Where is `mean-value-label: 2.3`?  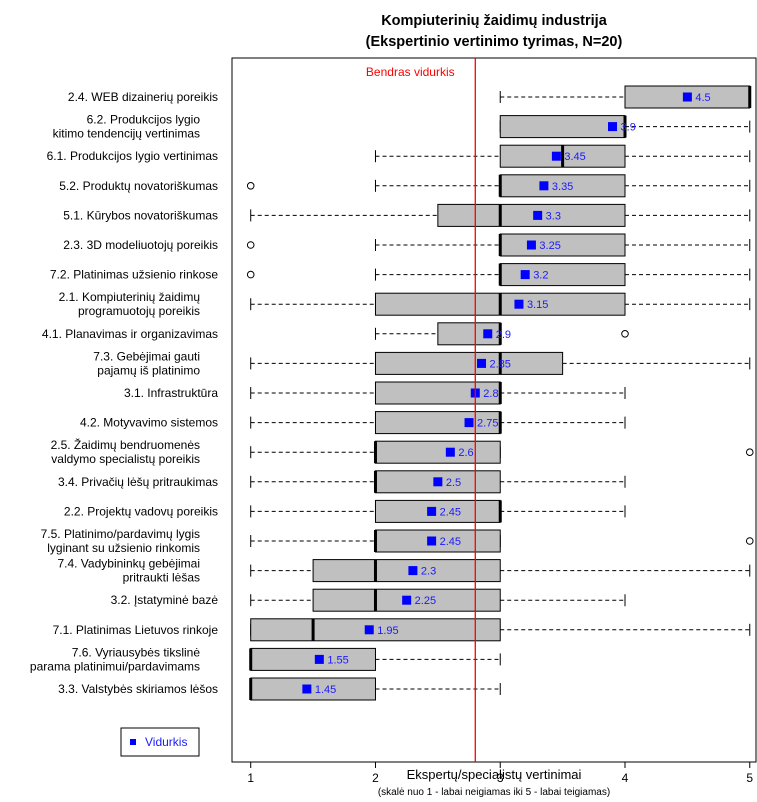 mean-value-label: 2.3 is located at coordinates (428, 572).